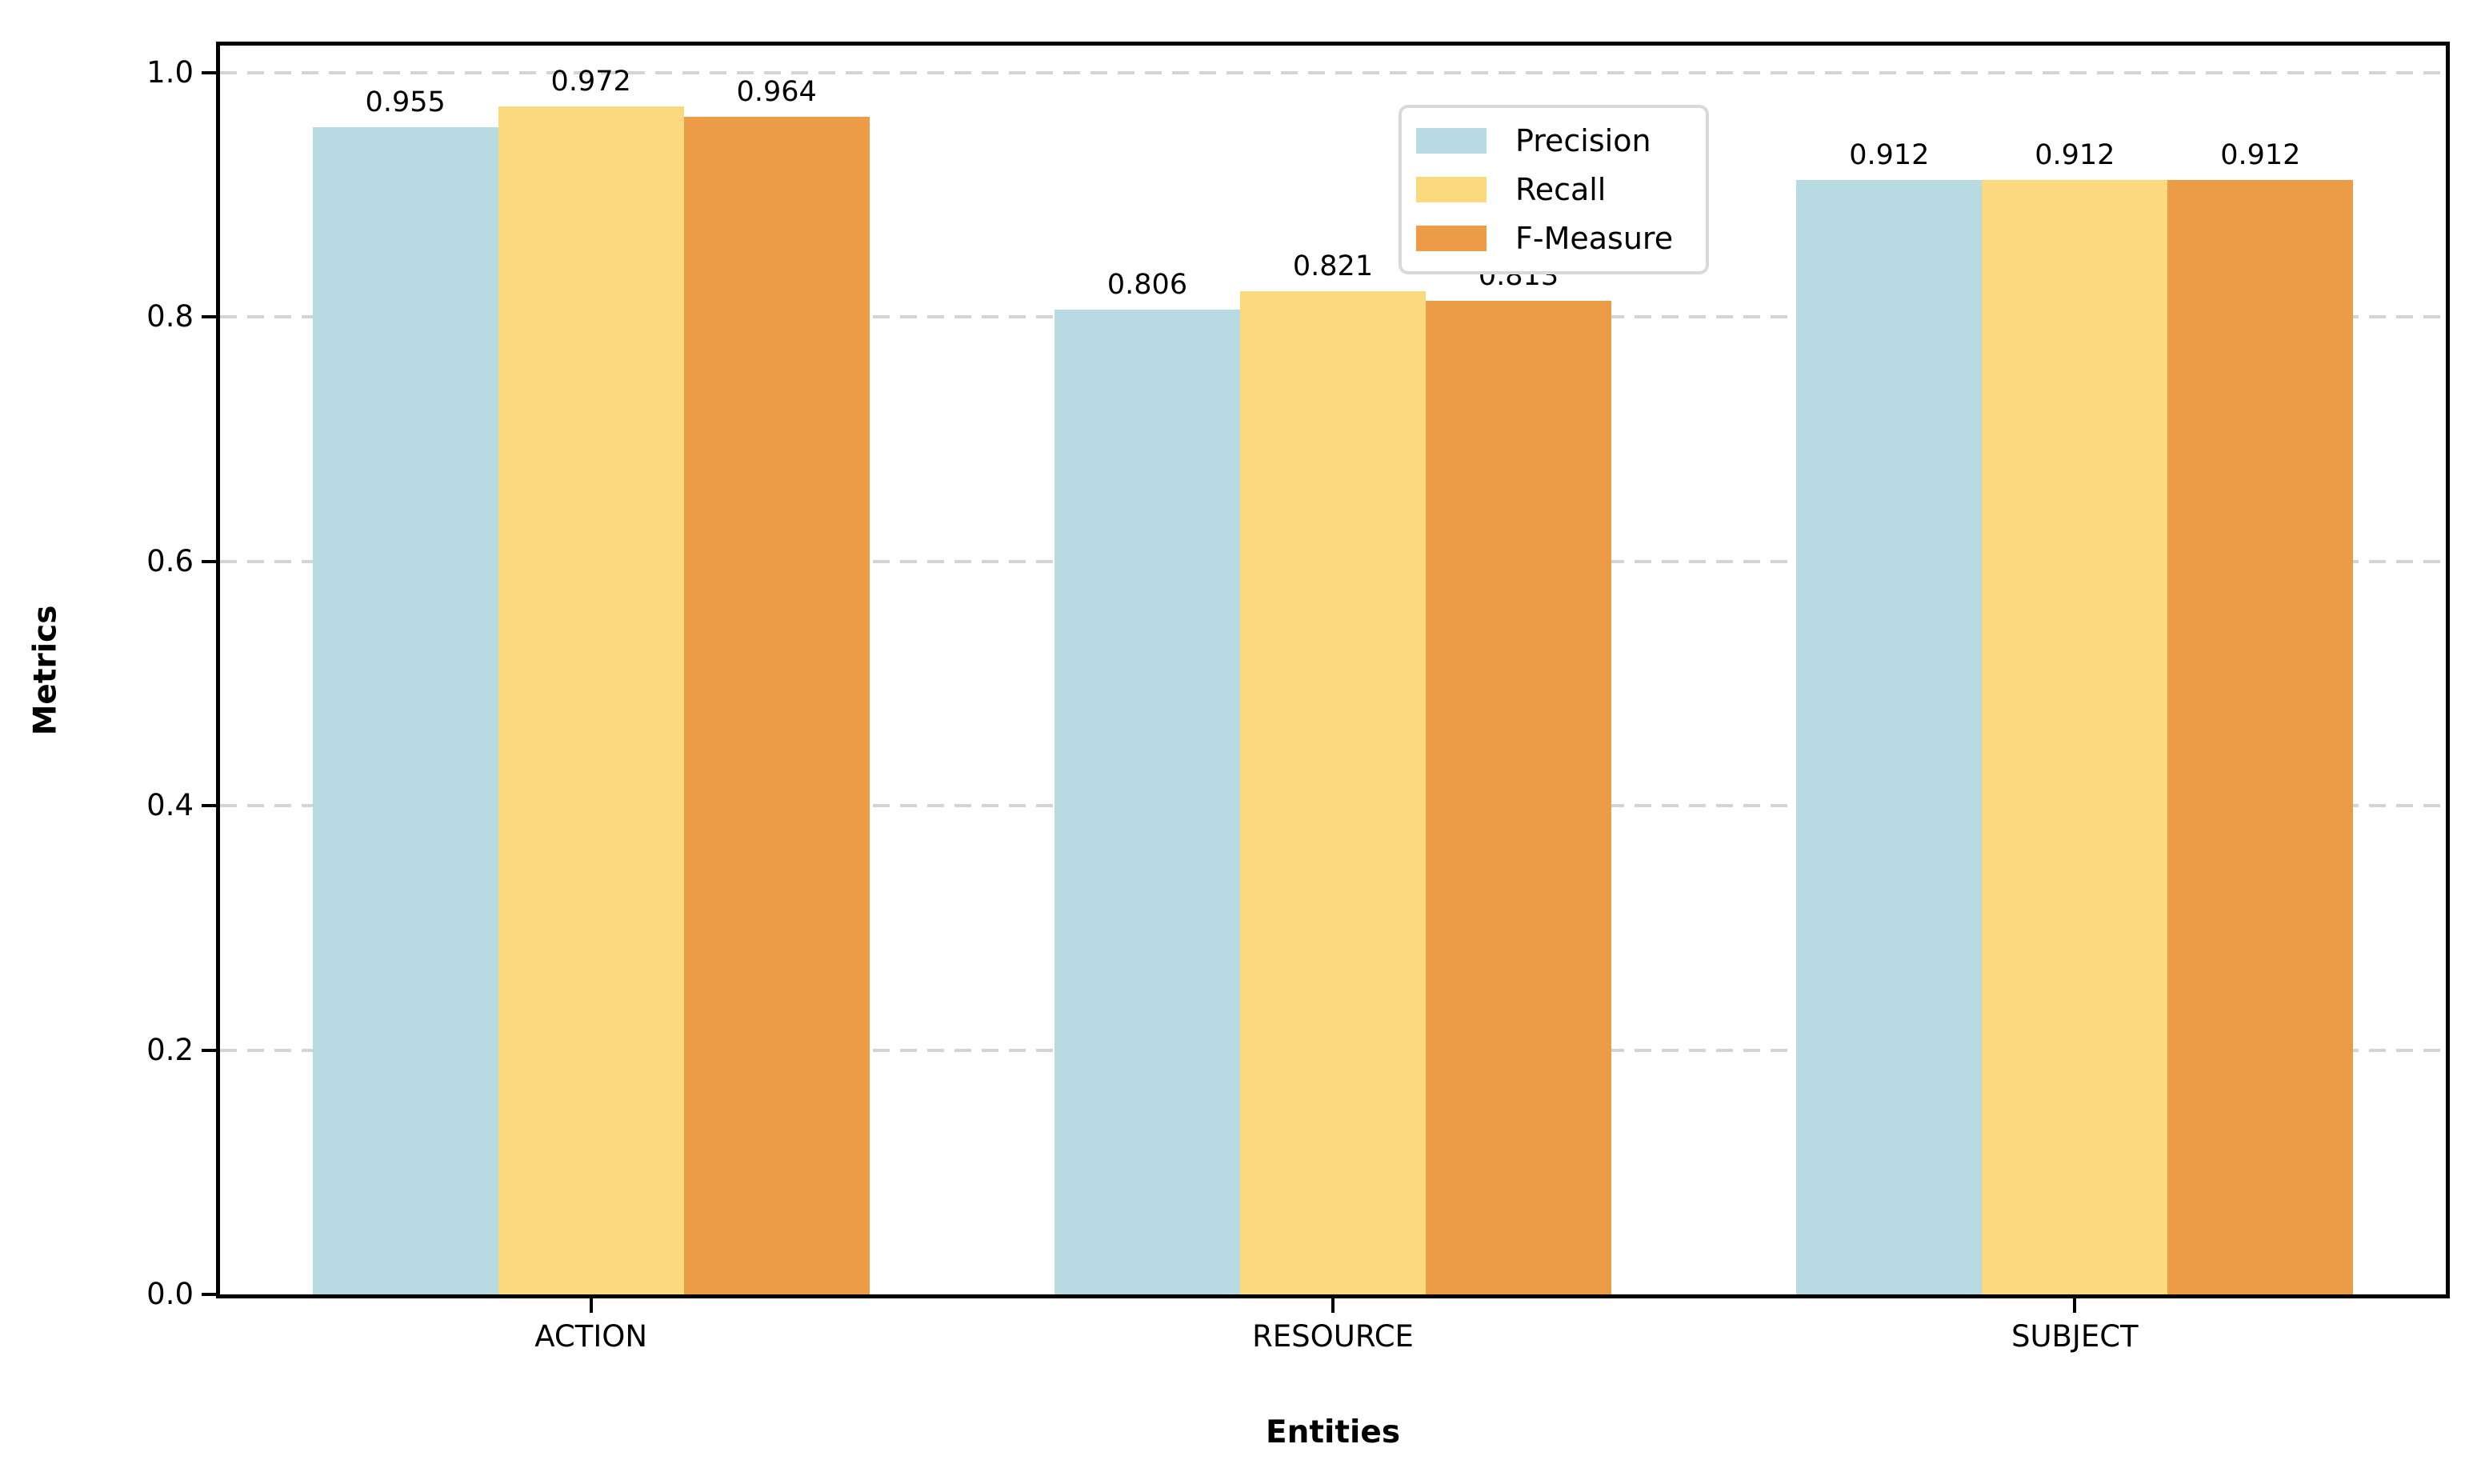 This screenshot has width=2481, height=1484. Describe the element at coordinates (776, 91) in the screenshot. I see `value-label-action-f-measure: 0.964` at that location.